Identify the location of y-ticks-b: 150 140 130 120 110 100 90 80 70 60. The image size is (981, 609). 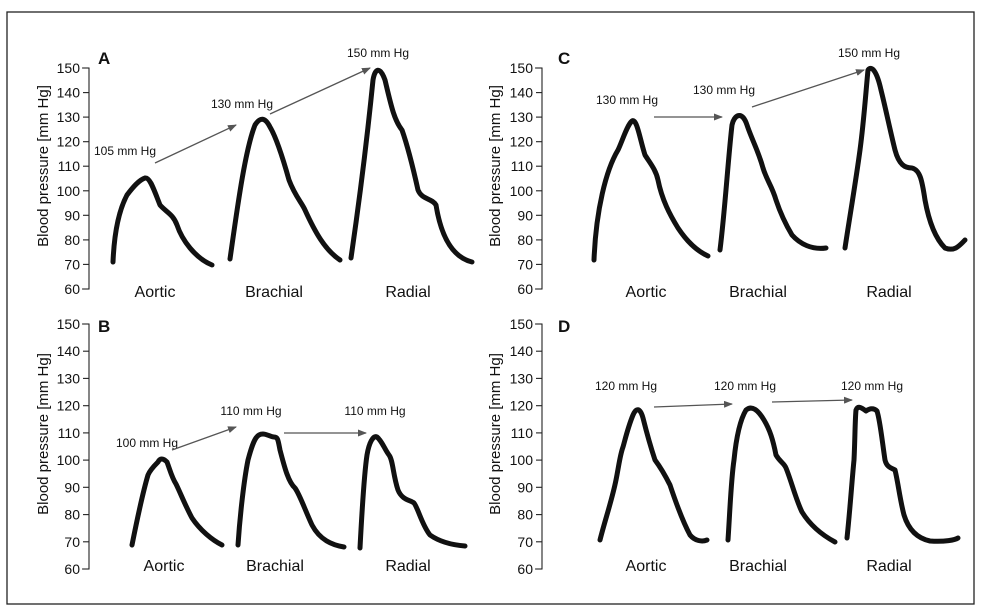
(73, 446).